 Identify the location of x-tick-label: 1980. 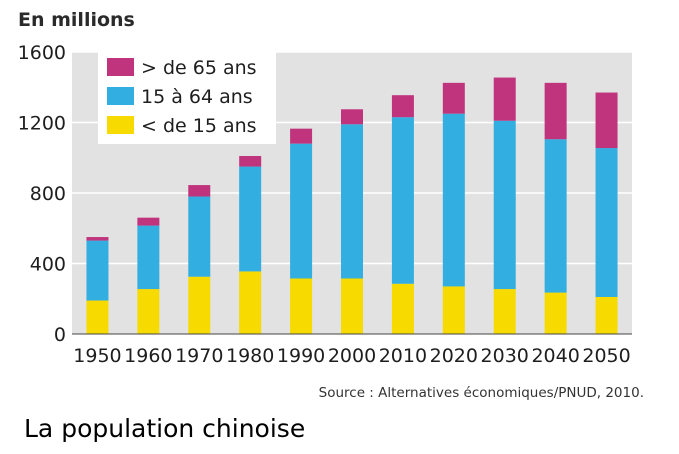
(250, 356).